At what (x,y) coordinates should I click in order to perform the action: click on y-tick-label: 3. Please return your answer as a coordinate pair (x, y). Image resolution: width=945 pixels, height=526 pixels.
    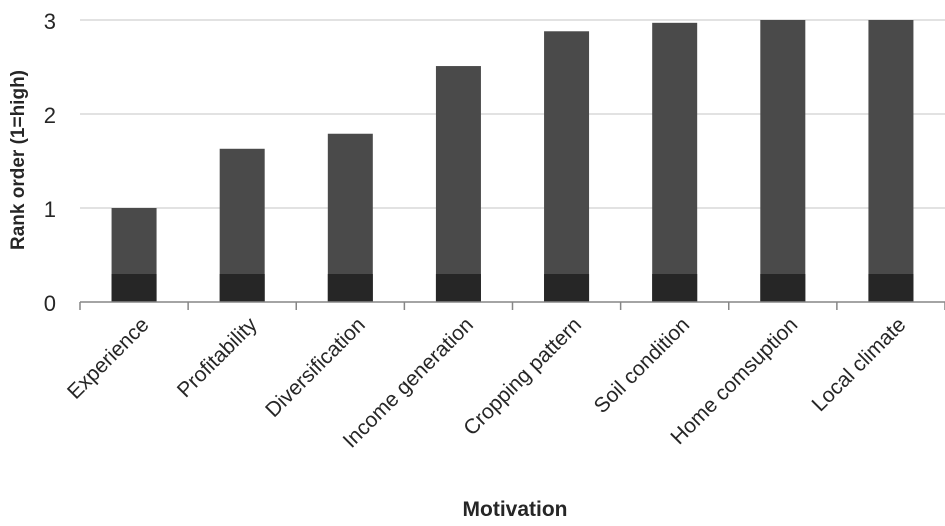
    Looking at the image, I should click on (50, 21).